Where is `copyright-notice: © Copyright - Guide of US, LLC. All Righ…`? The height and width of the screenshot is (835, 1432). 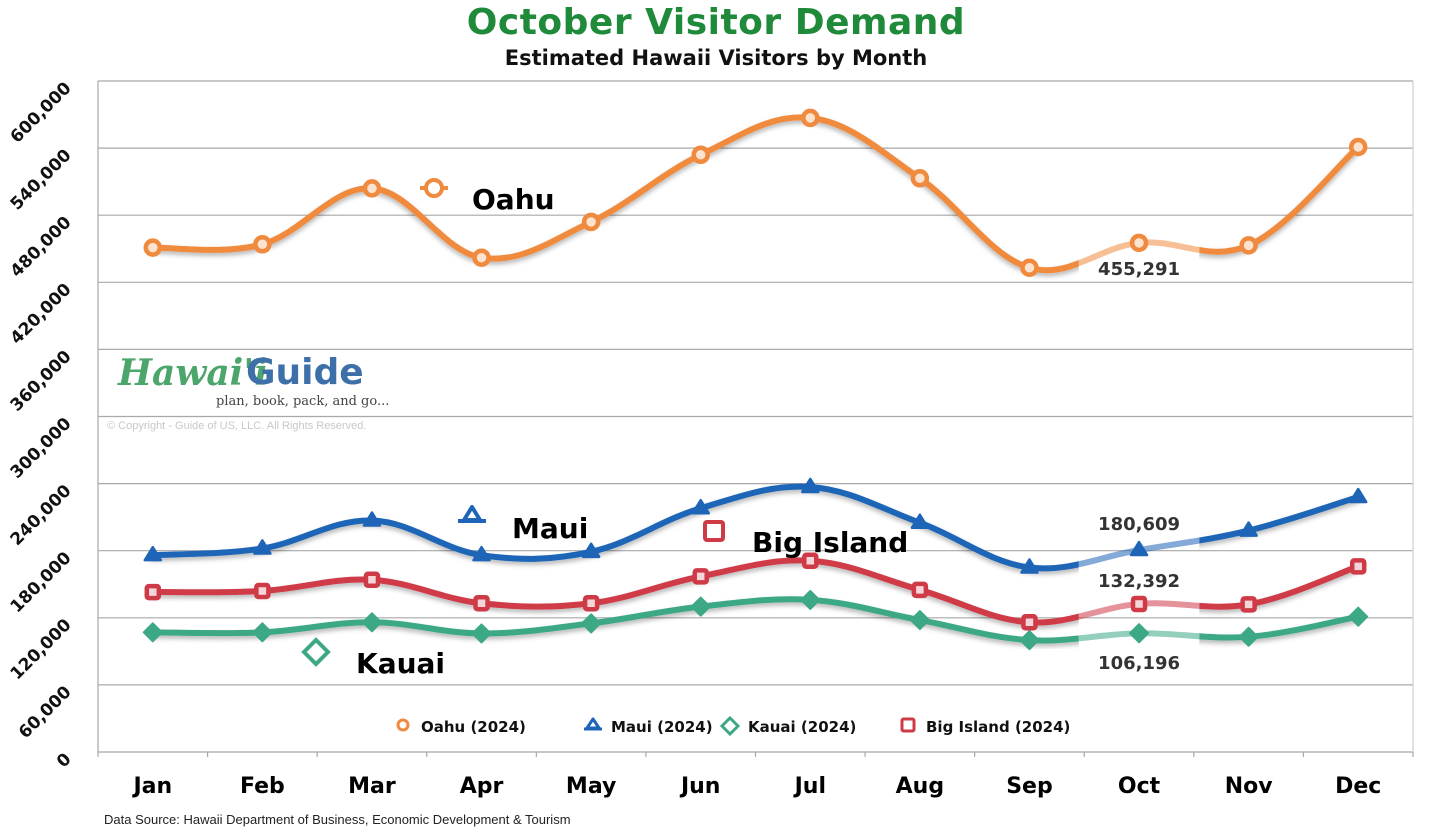 copyright-notice: © Copyright - Guide of US, LLC. All Righ… is located at coordinates (237, 426).